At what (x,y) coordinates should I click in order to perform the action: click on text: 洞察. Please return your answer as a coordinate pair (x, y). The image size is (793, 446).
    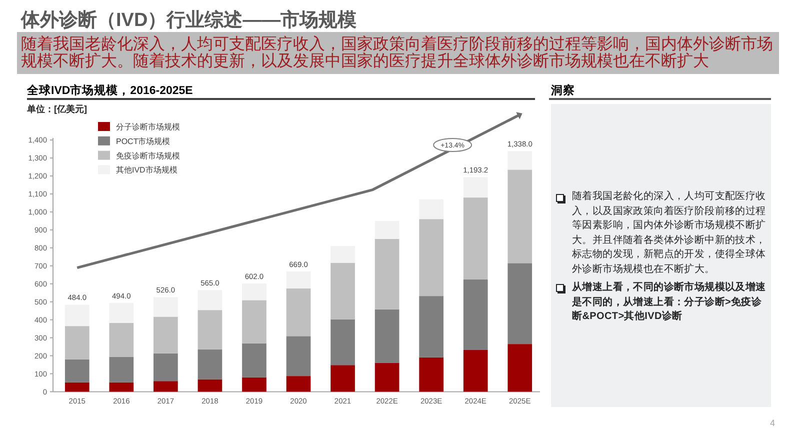
    Looking at the image, I should click on (563, 90).